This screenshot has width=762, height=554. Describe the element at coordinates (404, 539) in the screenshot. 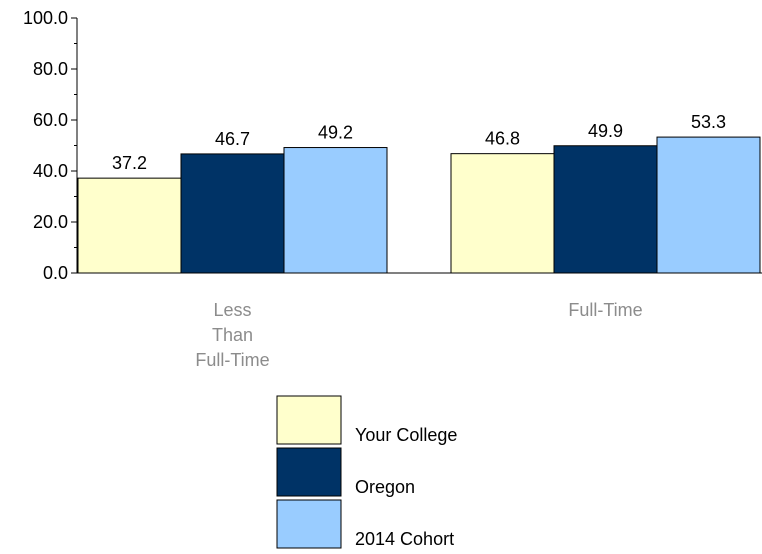

I see `legend-label: 2014 Cohort` at that location.